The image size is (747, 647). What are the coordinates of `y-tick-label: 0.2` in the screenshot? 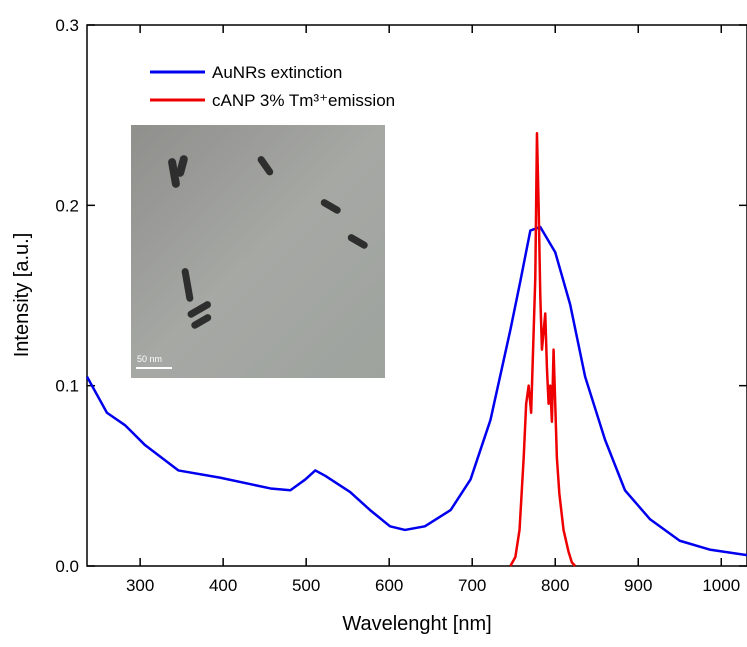 It's located at (67, 205).